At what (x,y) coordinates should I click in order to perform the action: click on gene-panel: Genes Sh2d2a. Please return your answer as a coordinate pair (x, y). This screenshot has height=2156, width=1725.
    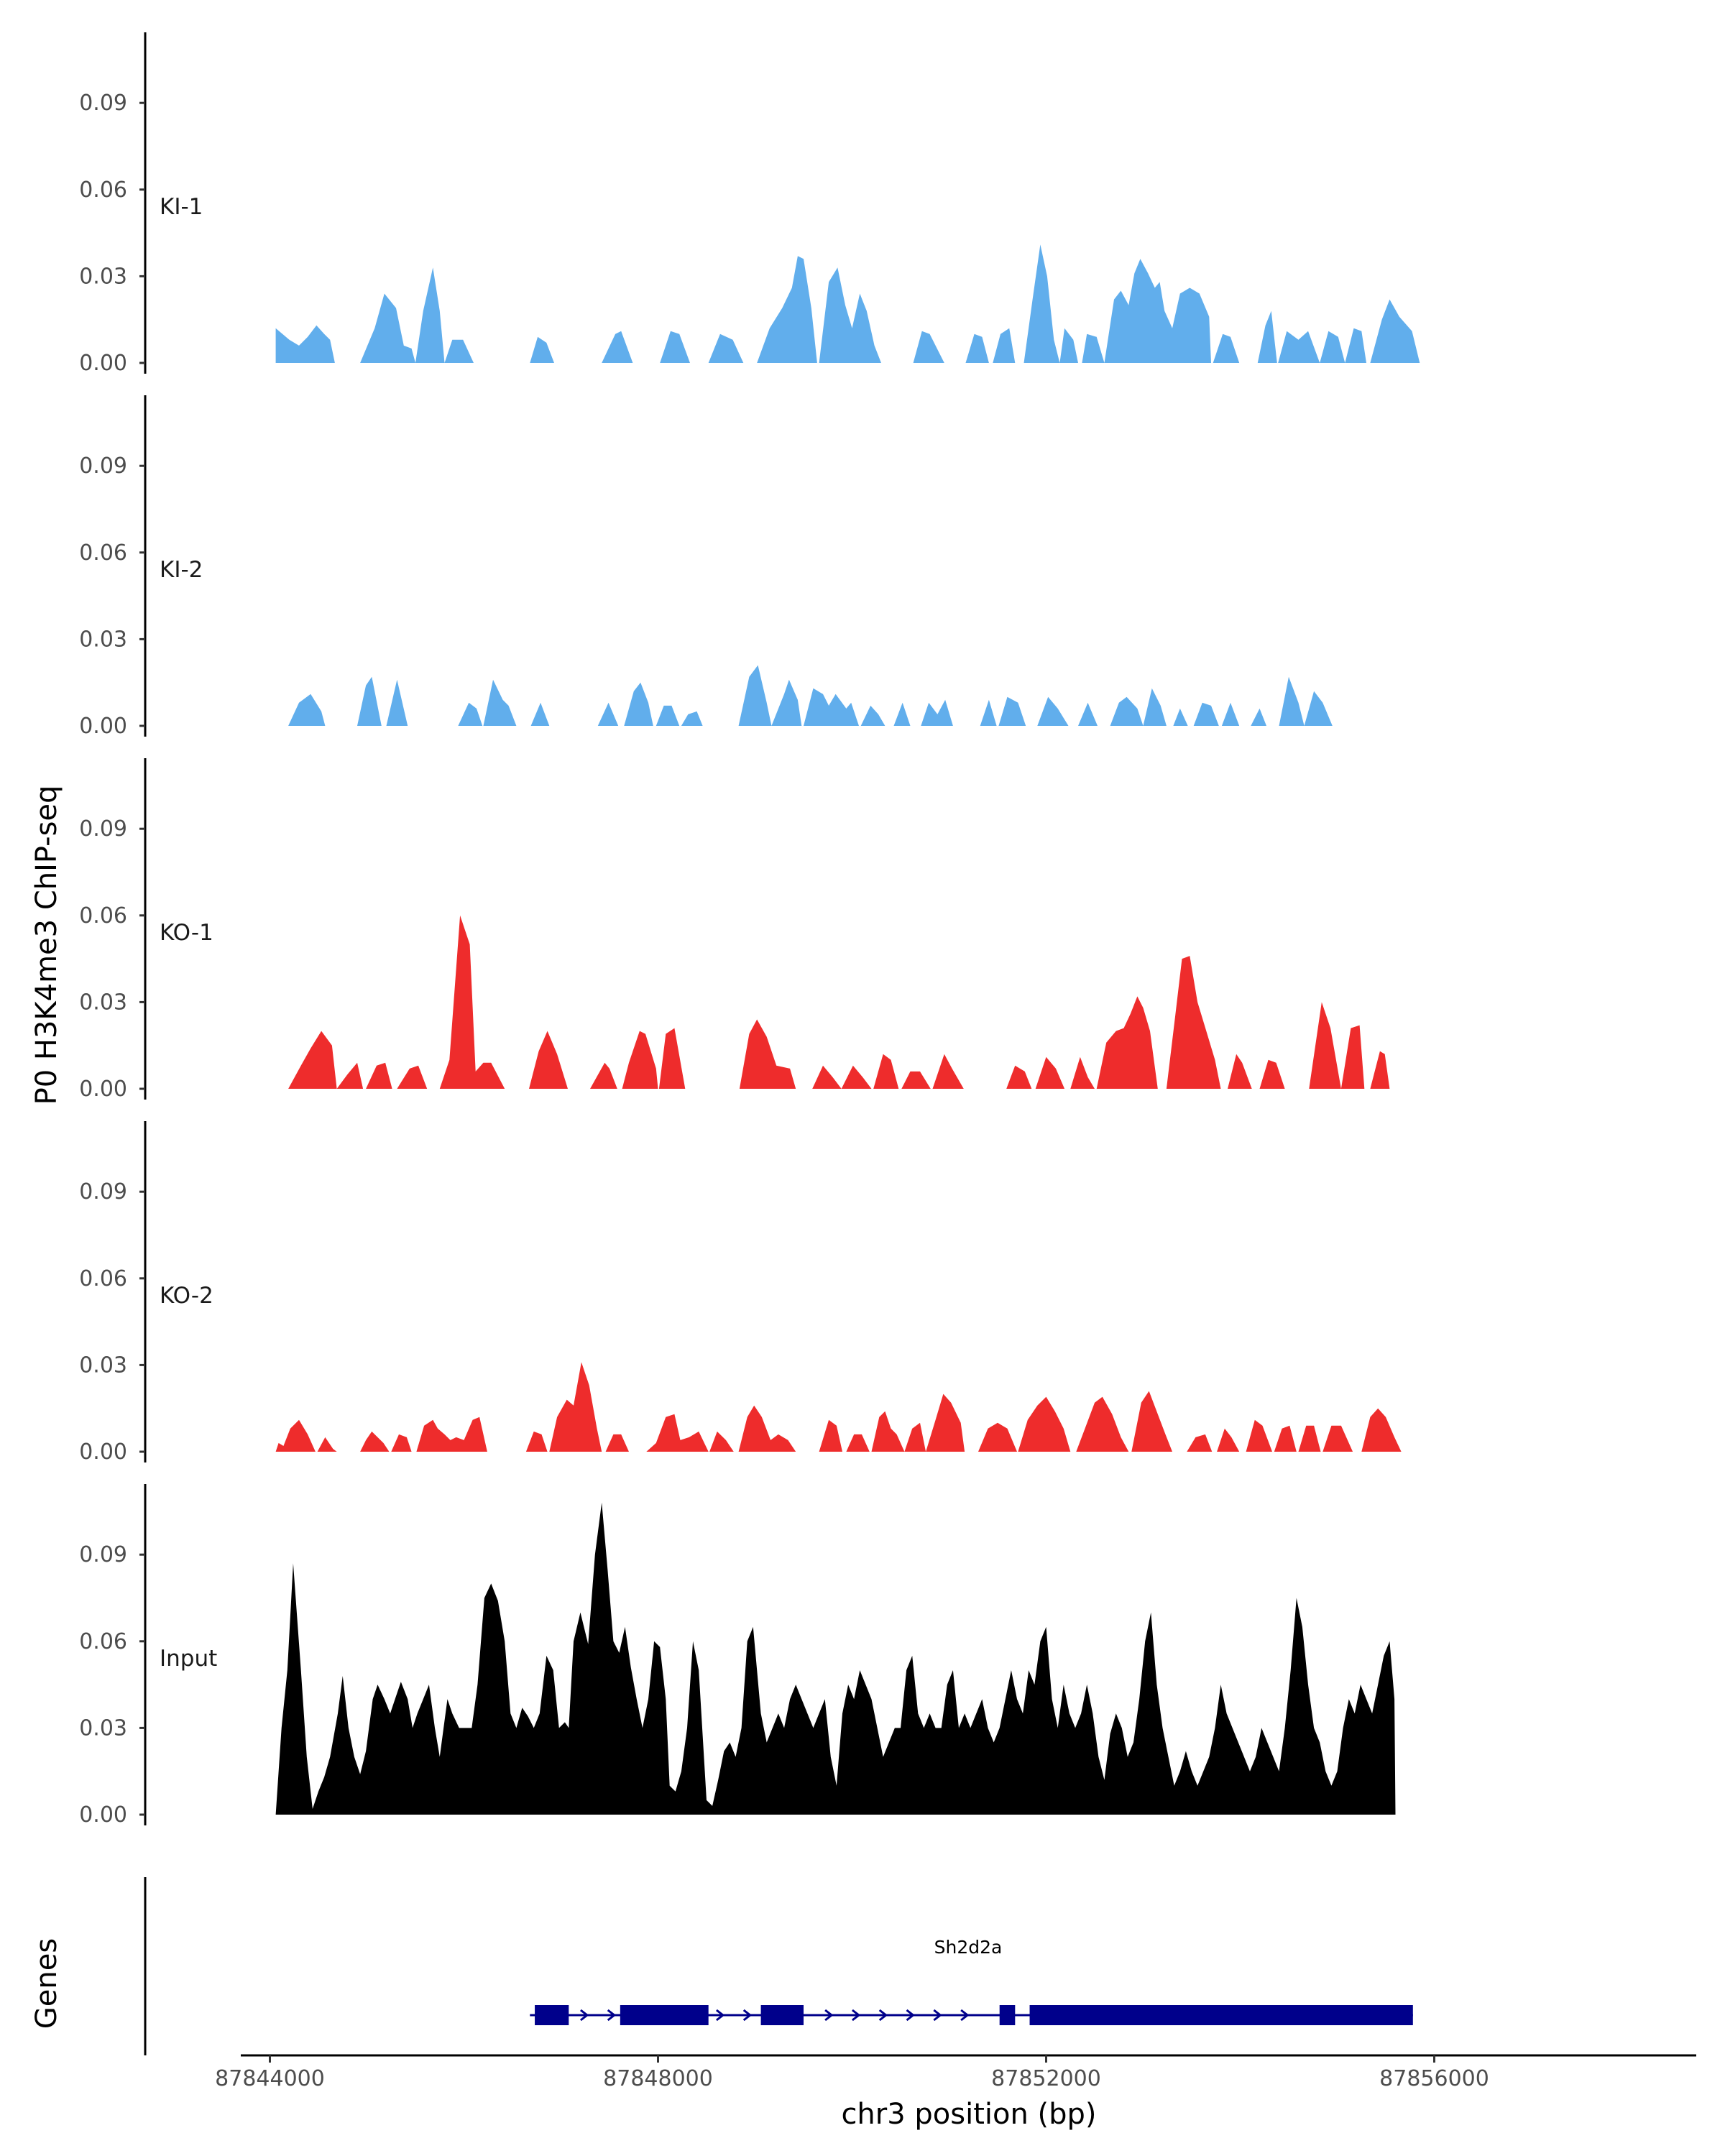
    Looking at the image, I should click on (721, 1966).